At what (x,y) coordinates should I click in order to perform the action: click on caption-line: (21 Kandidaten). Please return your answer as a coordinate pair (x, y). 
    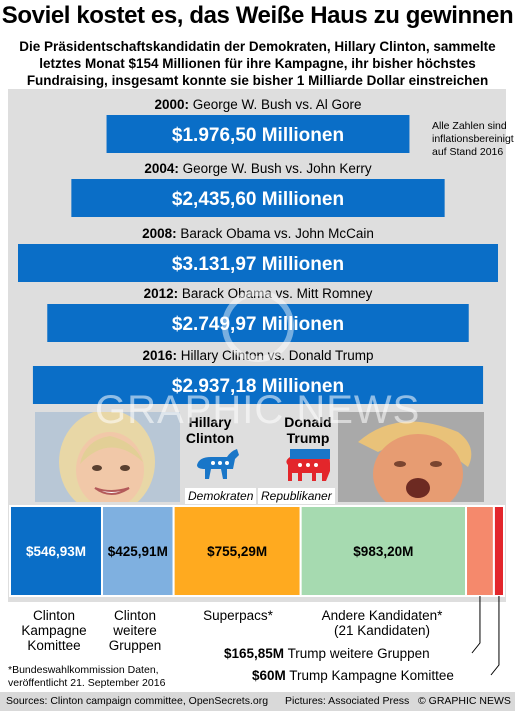
    Looking at the image, I should click on (382, 630).